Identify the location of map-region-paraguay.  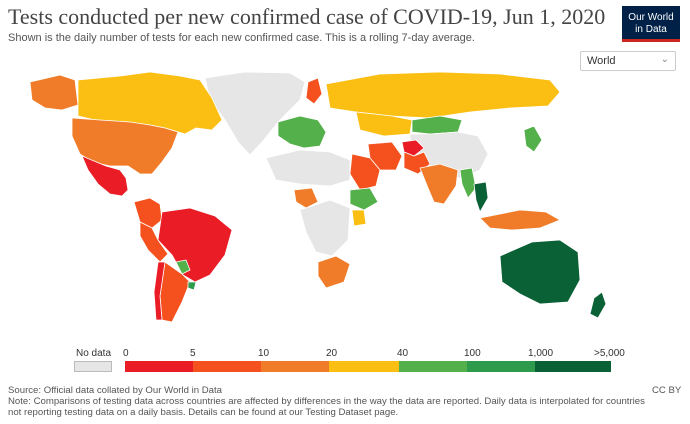
(183, 267).